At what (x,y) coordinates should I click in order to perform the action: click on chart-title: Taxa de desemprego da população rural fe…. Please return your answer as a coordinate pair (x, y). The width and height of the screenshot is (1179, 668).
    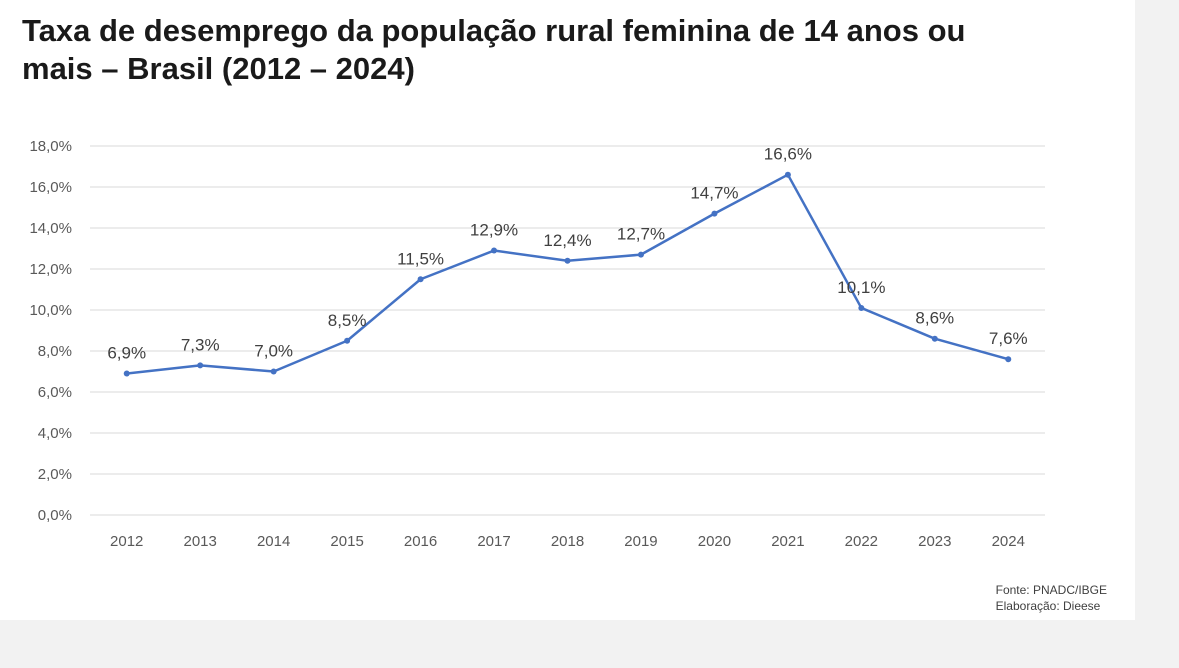
    Looking at the image, I should click on (494, 49).